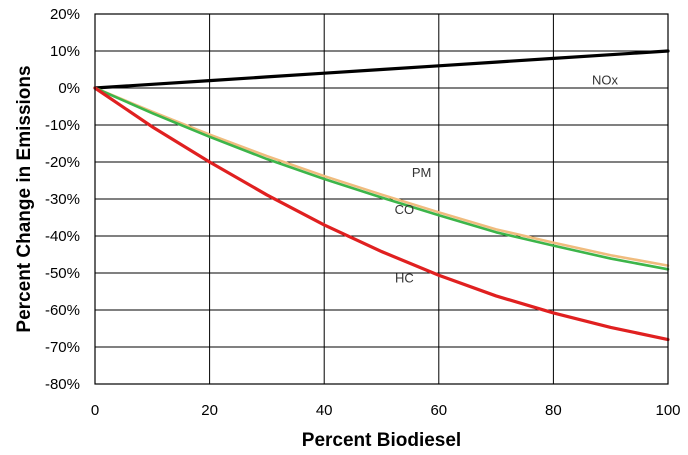 Image resolution: width=688 pixels, height=455 pixels. What do you see at coordinates (62, 384) in the screenshot?
I see `y-tick-label: -80%` at bounding box center [62, 384].